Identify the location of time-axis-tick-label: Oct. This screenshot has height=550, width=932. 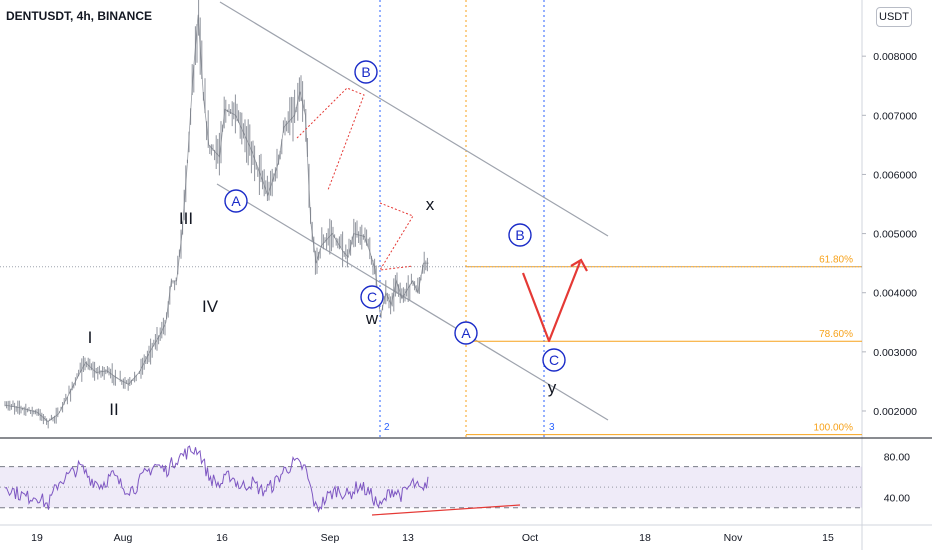
(530, 538).